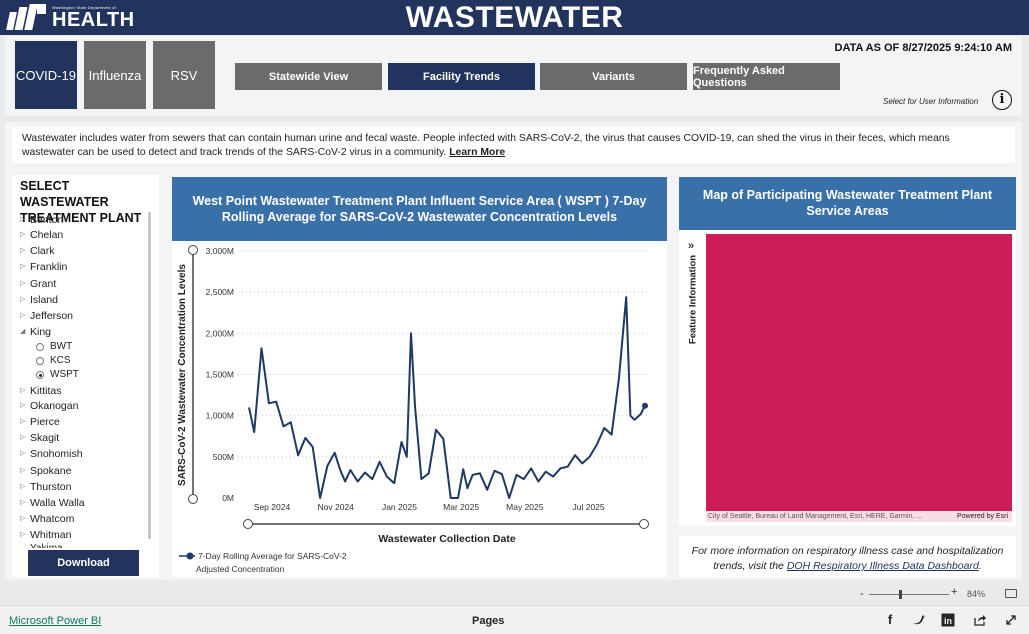 The image size is (1029, 634). I want to click on county-label: Thurston, so click(51, 487).